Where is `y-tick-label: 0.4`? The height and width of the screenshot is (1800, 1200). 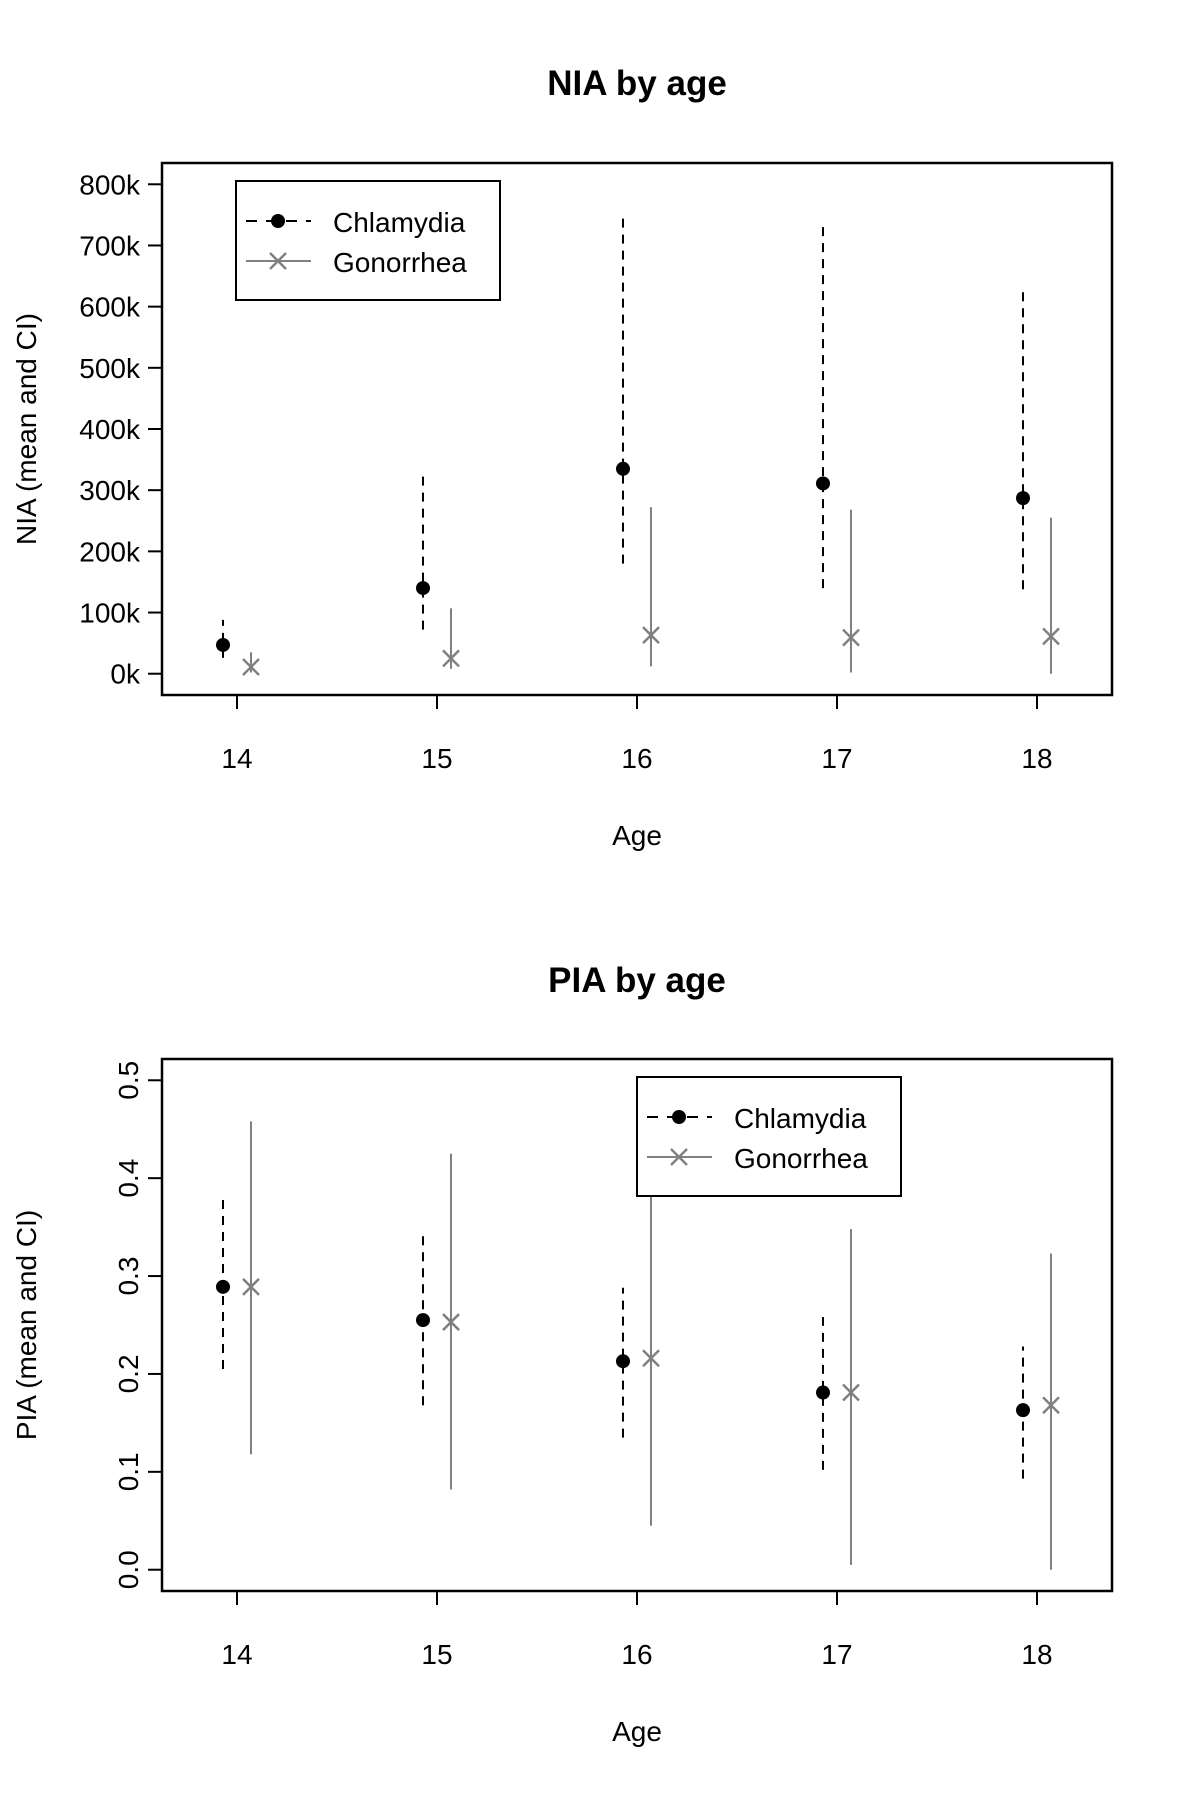
y-tick-label: 0.4 is located at coordinates (128, 1178).